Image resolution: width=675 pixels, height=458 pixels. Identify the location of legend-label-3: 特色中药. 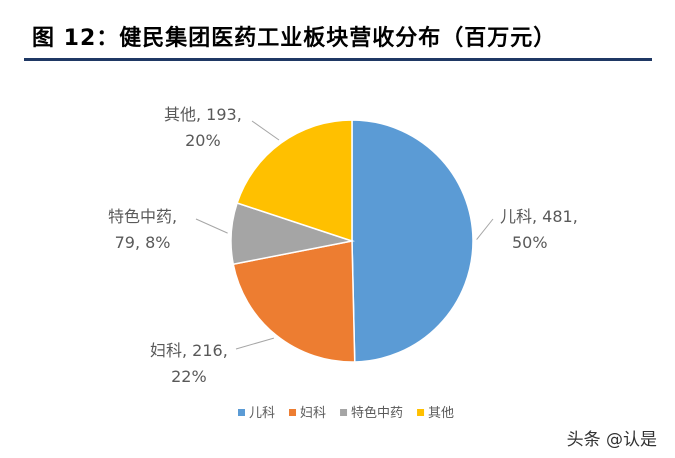
(377, 413).